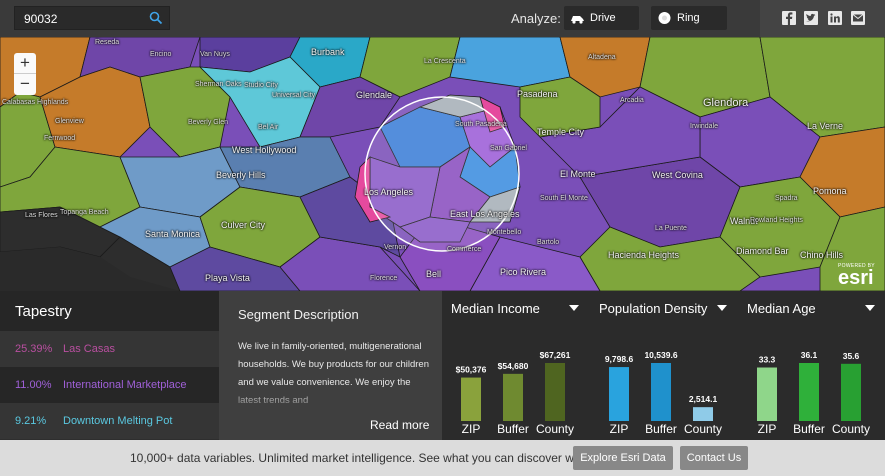 This screenshot has width=885, height=476. I want to click on map-label: Los Angeles, so click(389, 192).